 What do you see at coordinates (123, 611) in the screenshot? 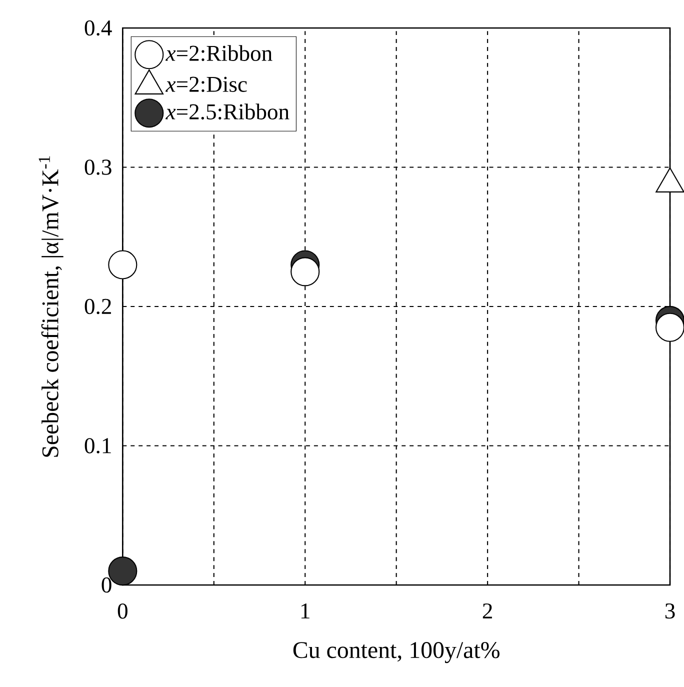
I see `x-tick-label: 0` at bounding box center [123, 611].